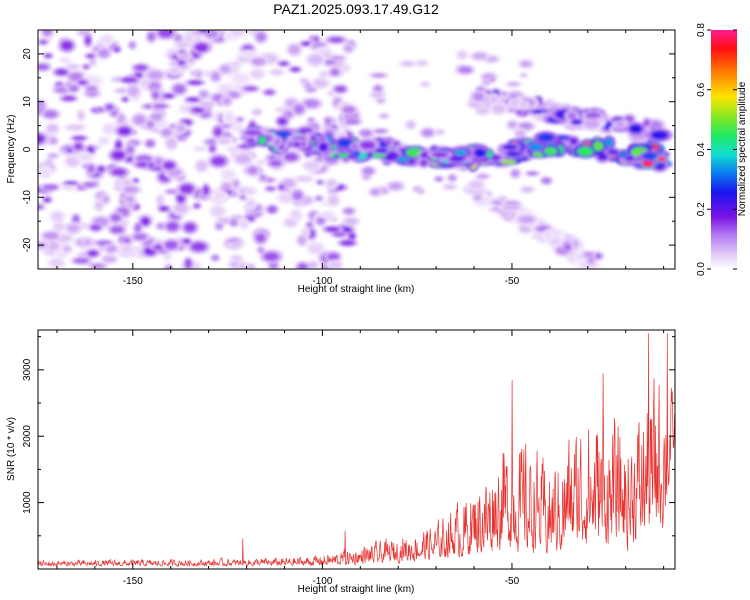  What do you see at coordinates (701, 30) in the screenshot?
I see `colorbar-tick-label: 0.8` at bounding box center [701, 30].